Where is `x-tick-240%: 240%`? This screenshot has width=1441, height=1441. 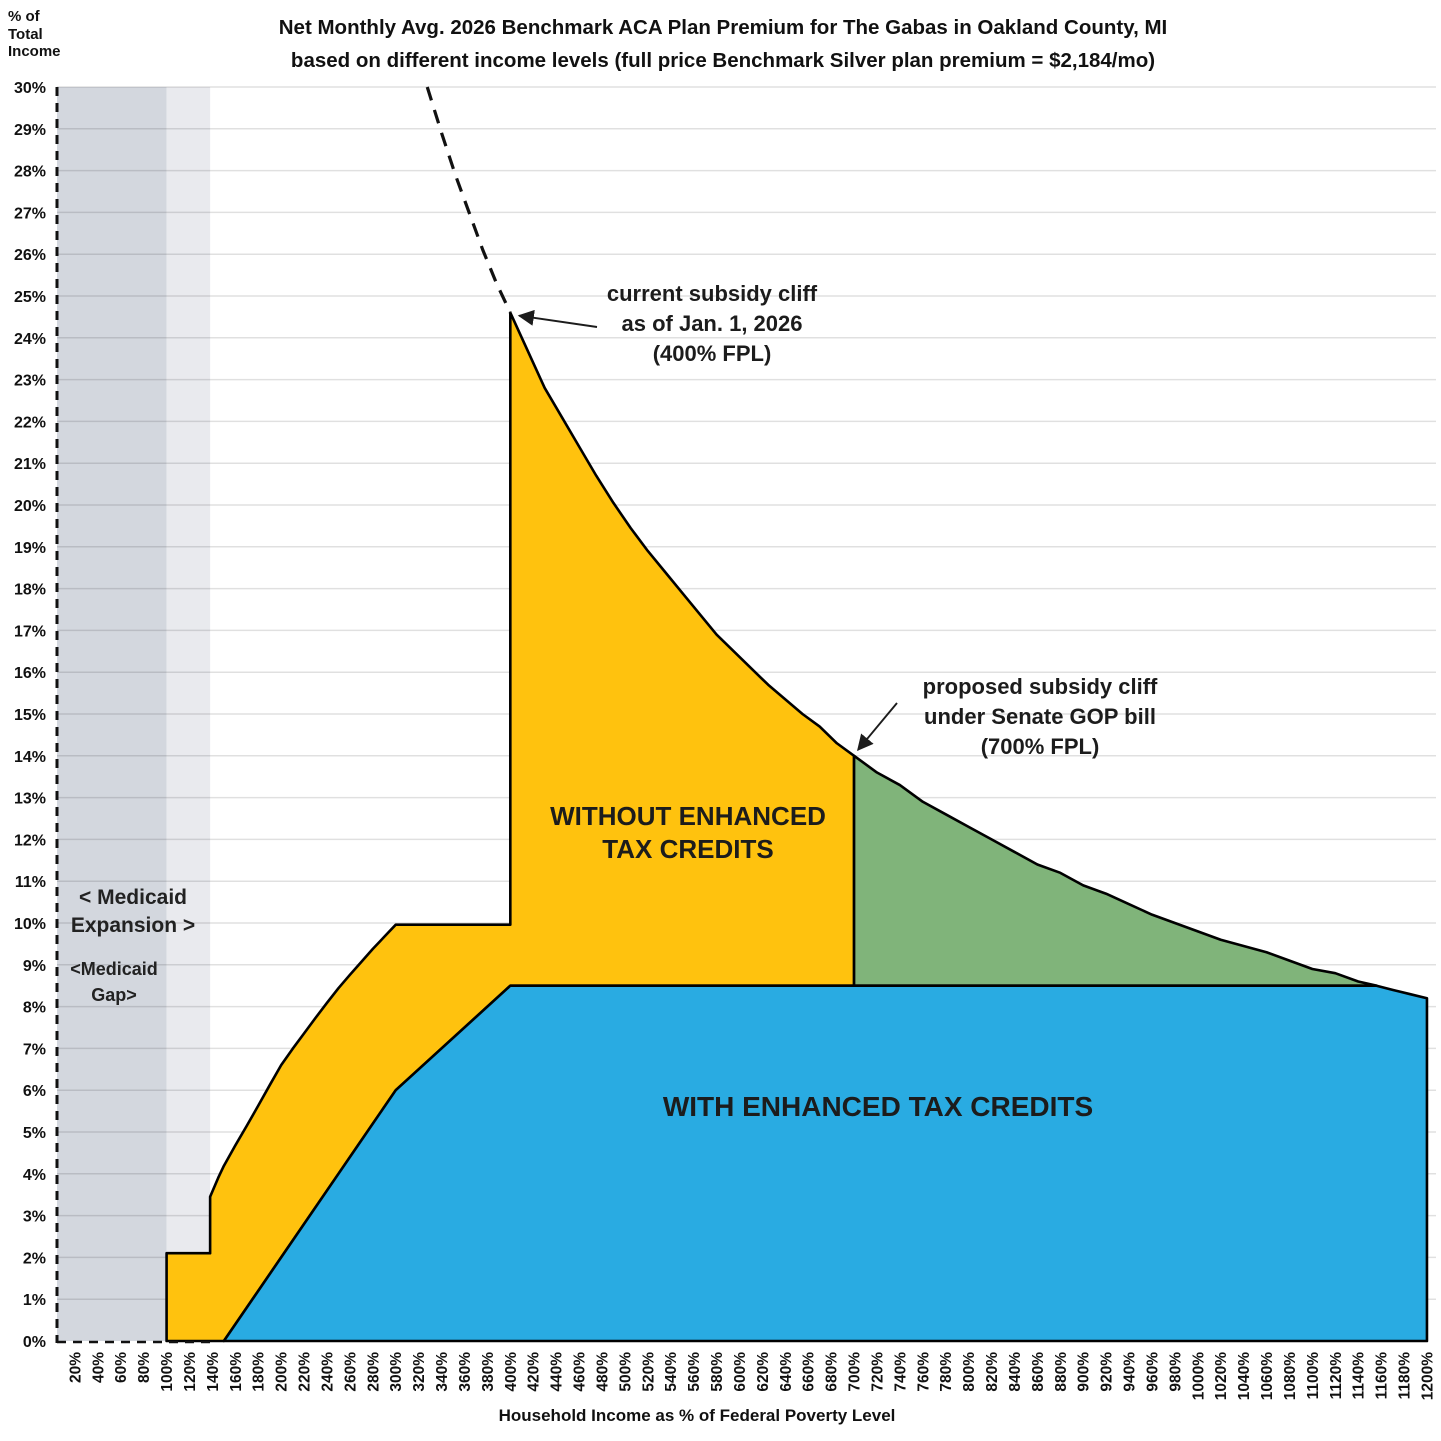
x-tick-240%: 240% is located at coordinates (327, 1372).